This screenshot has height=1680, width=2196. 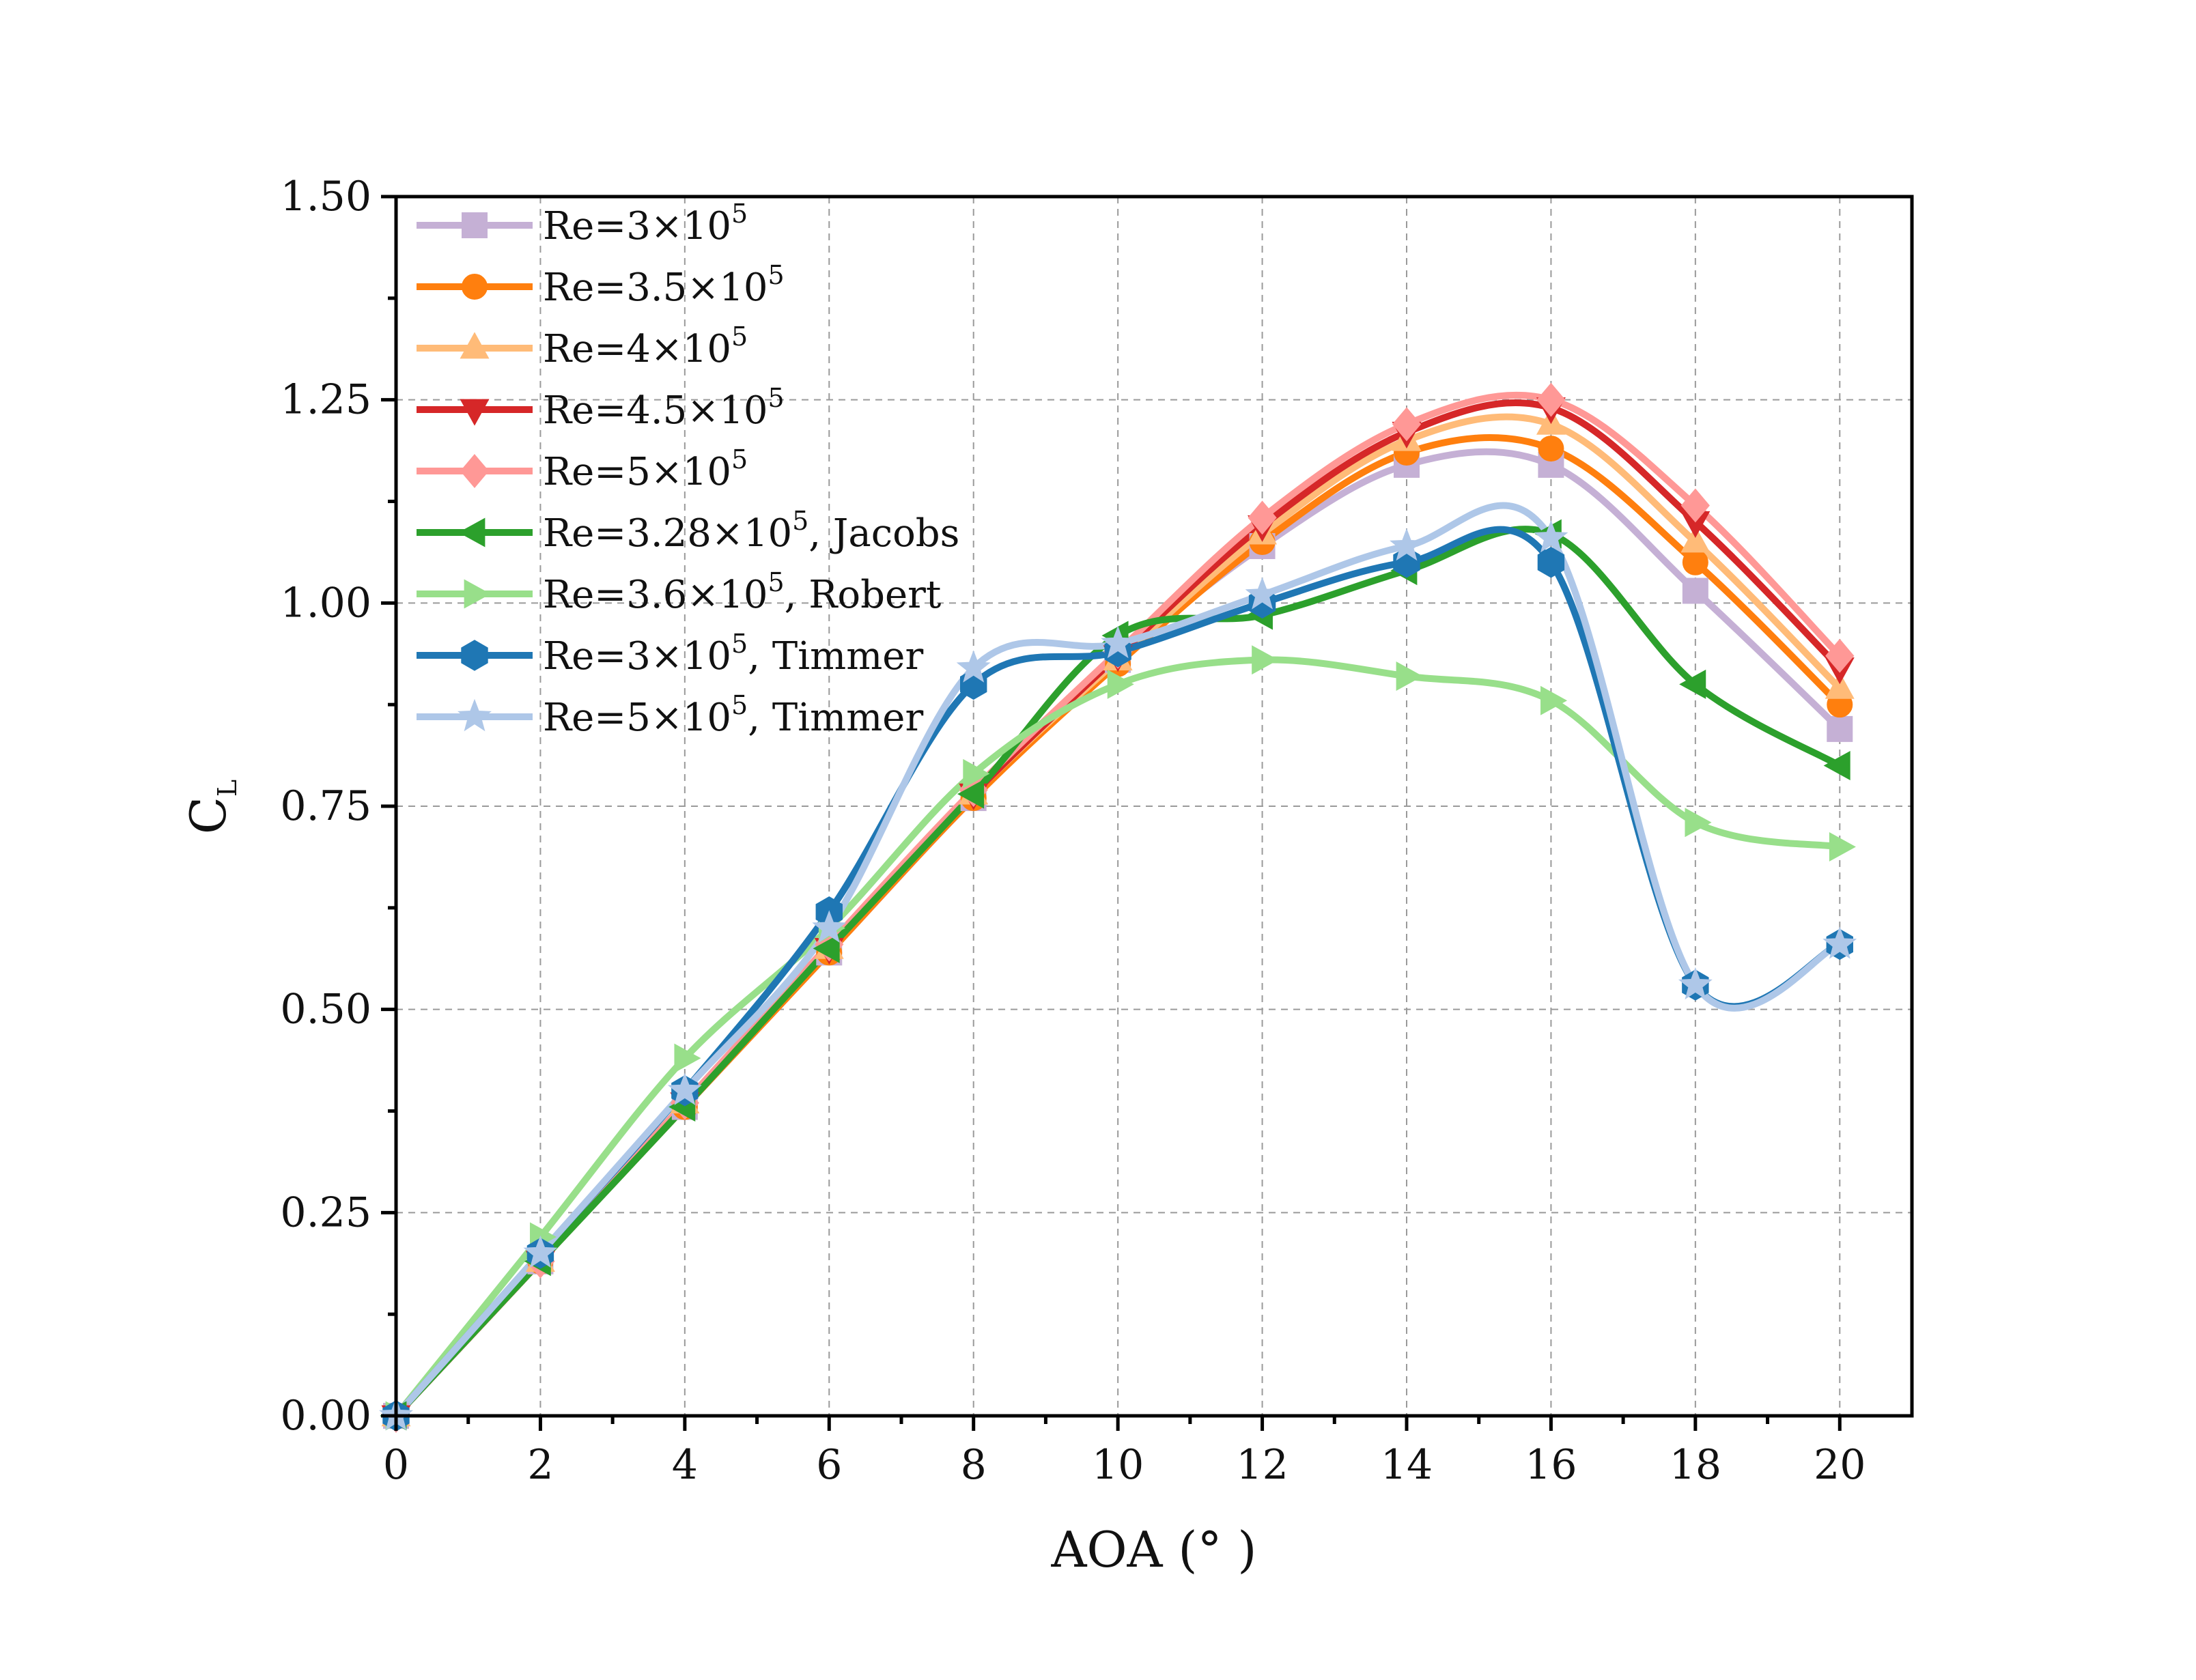 I want to click on y-tick-label-4: 1.00, so click(x=326, y=603).